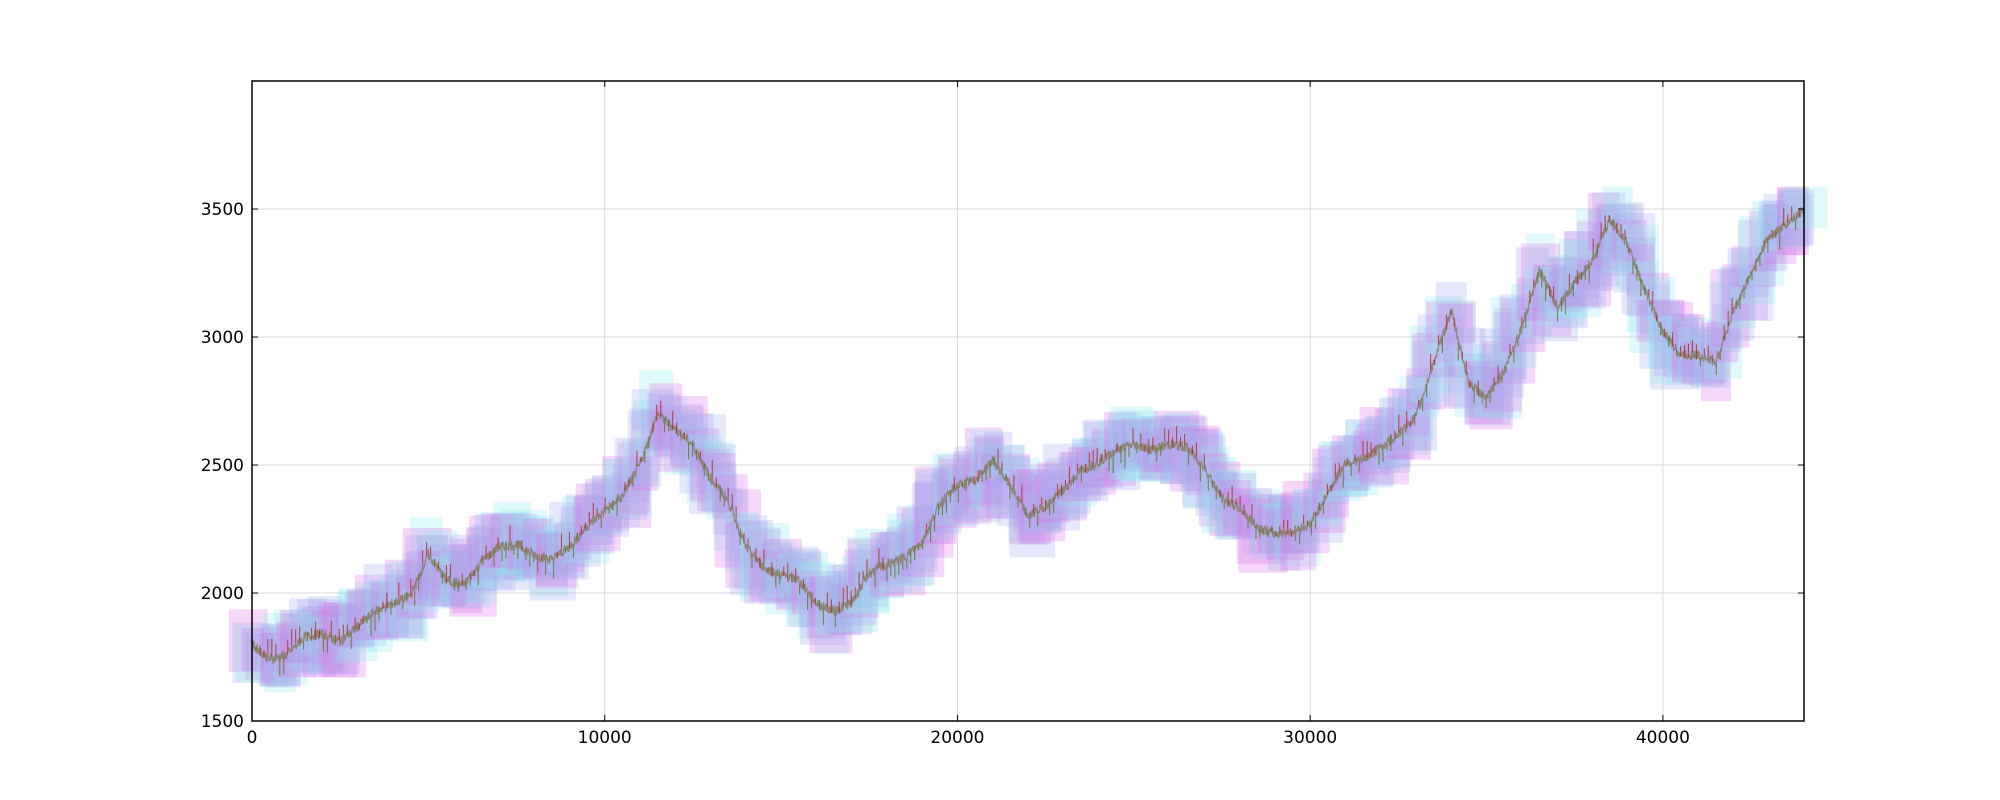  I want to click on y-tick-label: 3000, so click(222, 338).